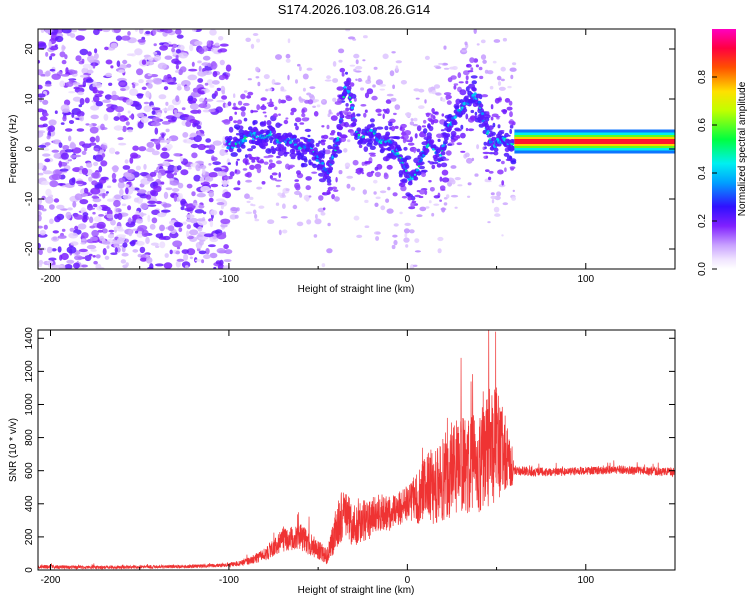 The height and width of the screenshot is (600, 750). I want to click on spectrogram-xtick-label: 100, so click(585, 279).